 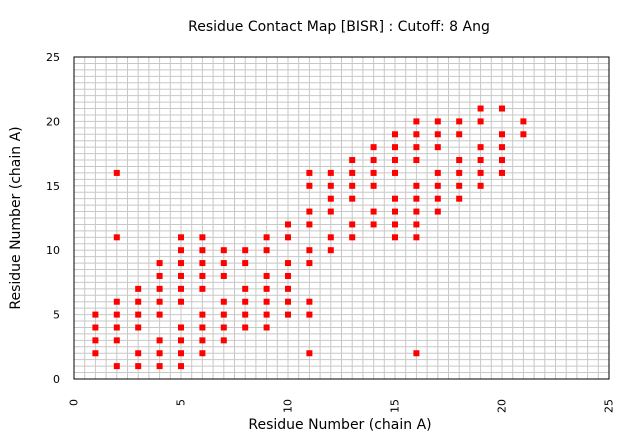 What do you see at coordinates (609, 406) in the screenshot?
I see `x-tick-label: 25` at bounding box center [609, 406].